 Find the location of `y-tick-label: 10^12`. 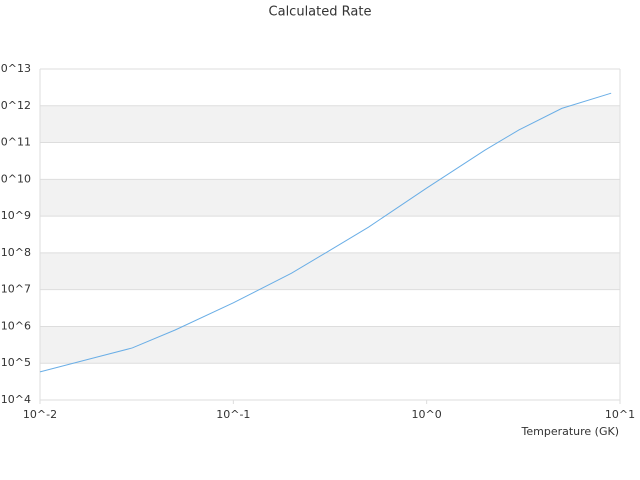

y-tick-label: 10^12 is located at coordinates (15, 105).